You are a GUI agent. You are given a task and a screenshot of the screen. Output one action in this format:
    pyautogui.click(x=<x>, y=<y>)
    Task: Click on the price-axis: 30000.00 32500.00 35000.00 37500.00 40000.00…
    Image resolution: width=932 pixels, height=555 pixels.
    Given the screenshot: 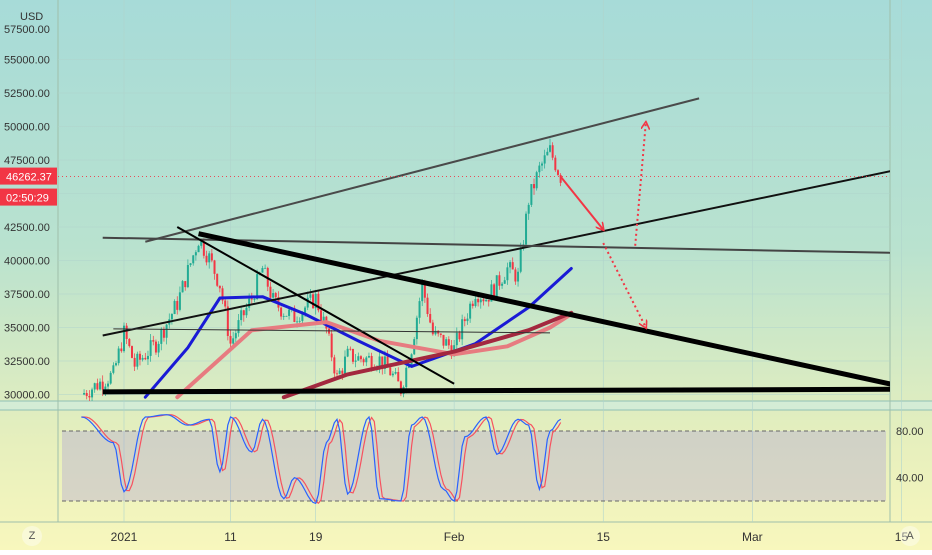 What is the action you would take?
    pyautogui.click(x=27, y=228)
    